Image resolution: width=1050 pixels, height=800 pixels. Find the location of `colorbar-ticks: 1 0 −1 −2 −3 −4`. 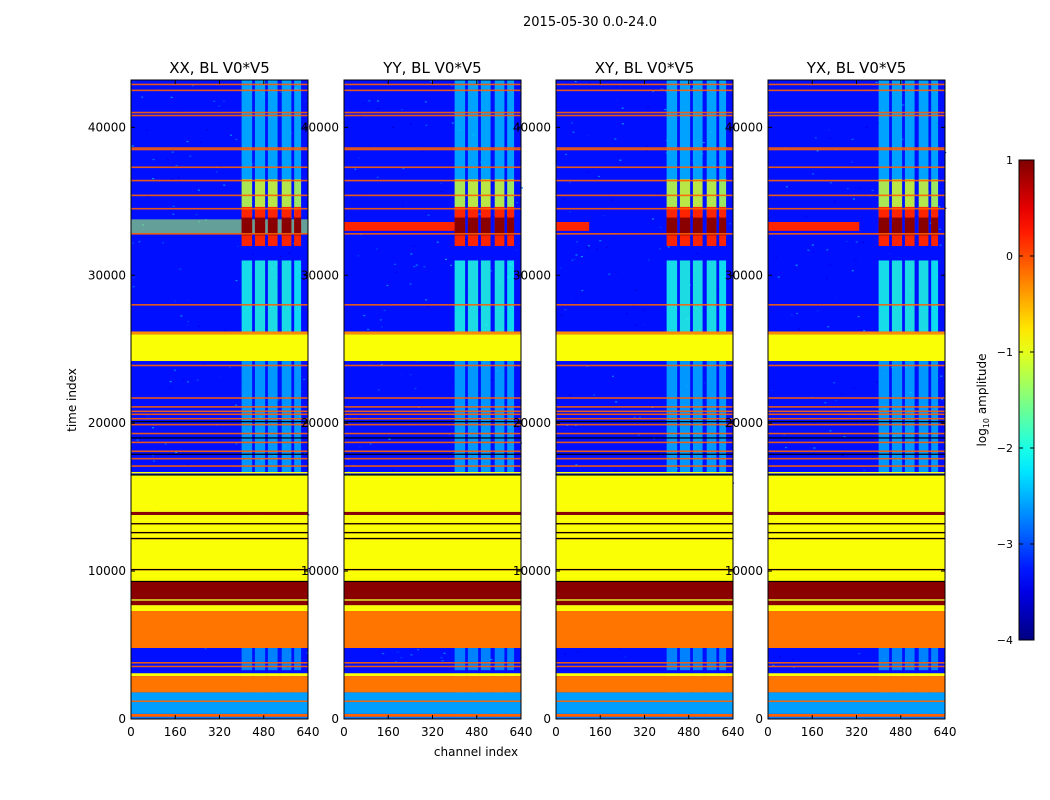

colorbar-ticks: 1 0 −1 −2 −3 −4 is located at coordinates (1015, 400).